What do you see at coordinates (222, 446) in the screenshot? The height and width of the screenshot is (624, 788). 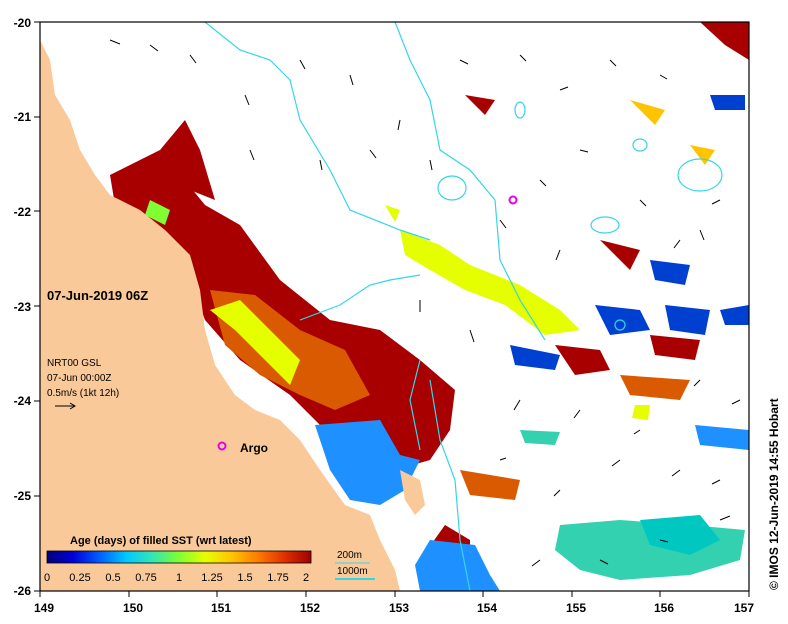 I see `argo-marker` at bounding box center [222, 446].